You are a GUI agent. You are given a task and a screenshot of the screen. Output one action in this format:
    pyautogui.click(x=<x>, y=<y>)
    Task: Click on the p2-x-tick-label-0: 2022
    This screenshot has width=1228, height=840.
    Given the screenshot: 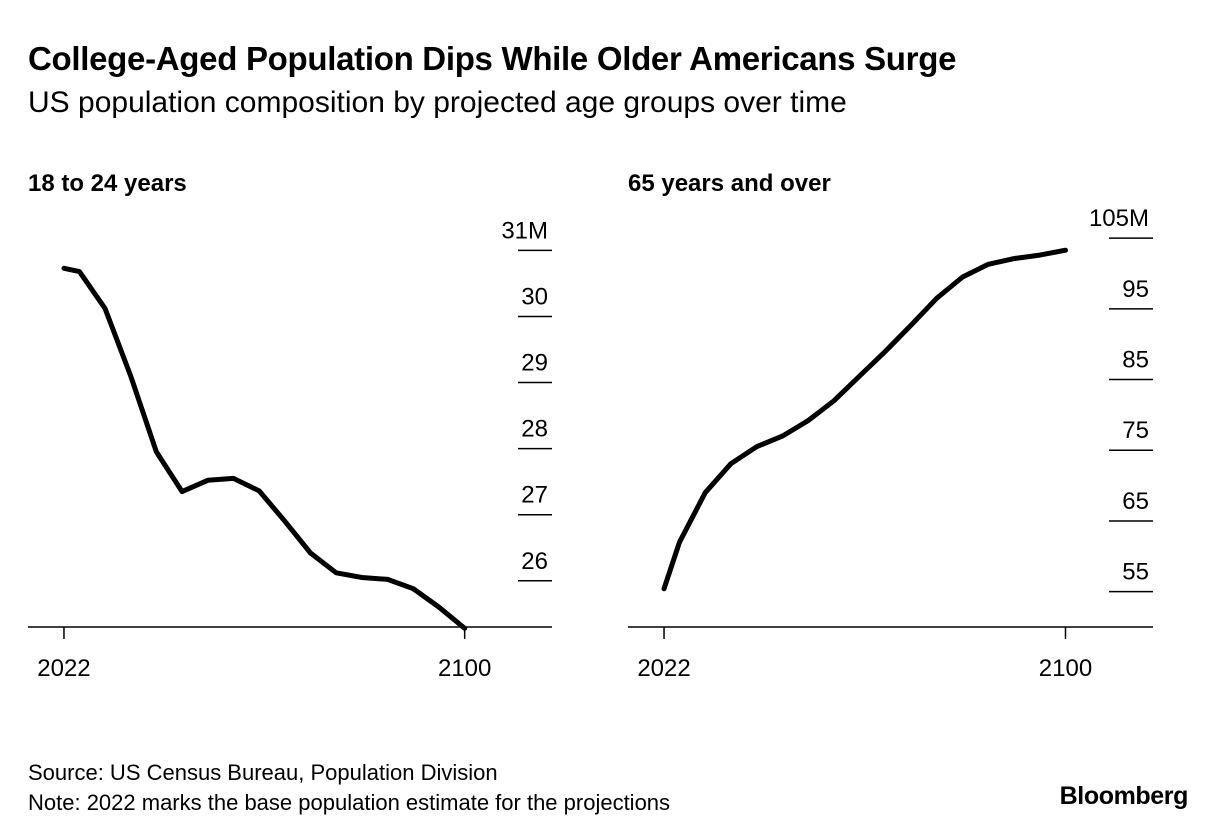 What is the action you would take?
    pyautogui.click(x=663, y=668)
    